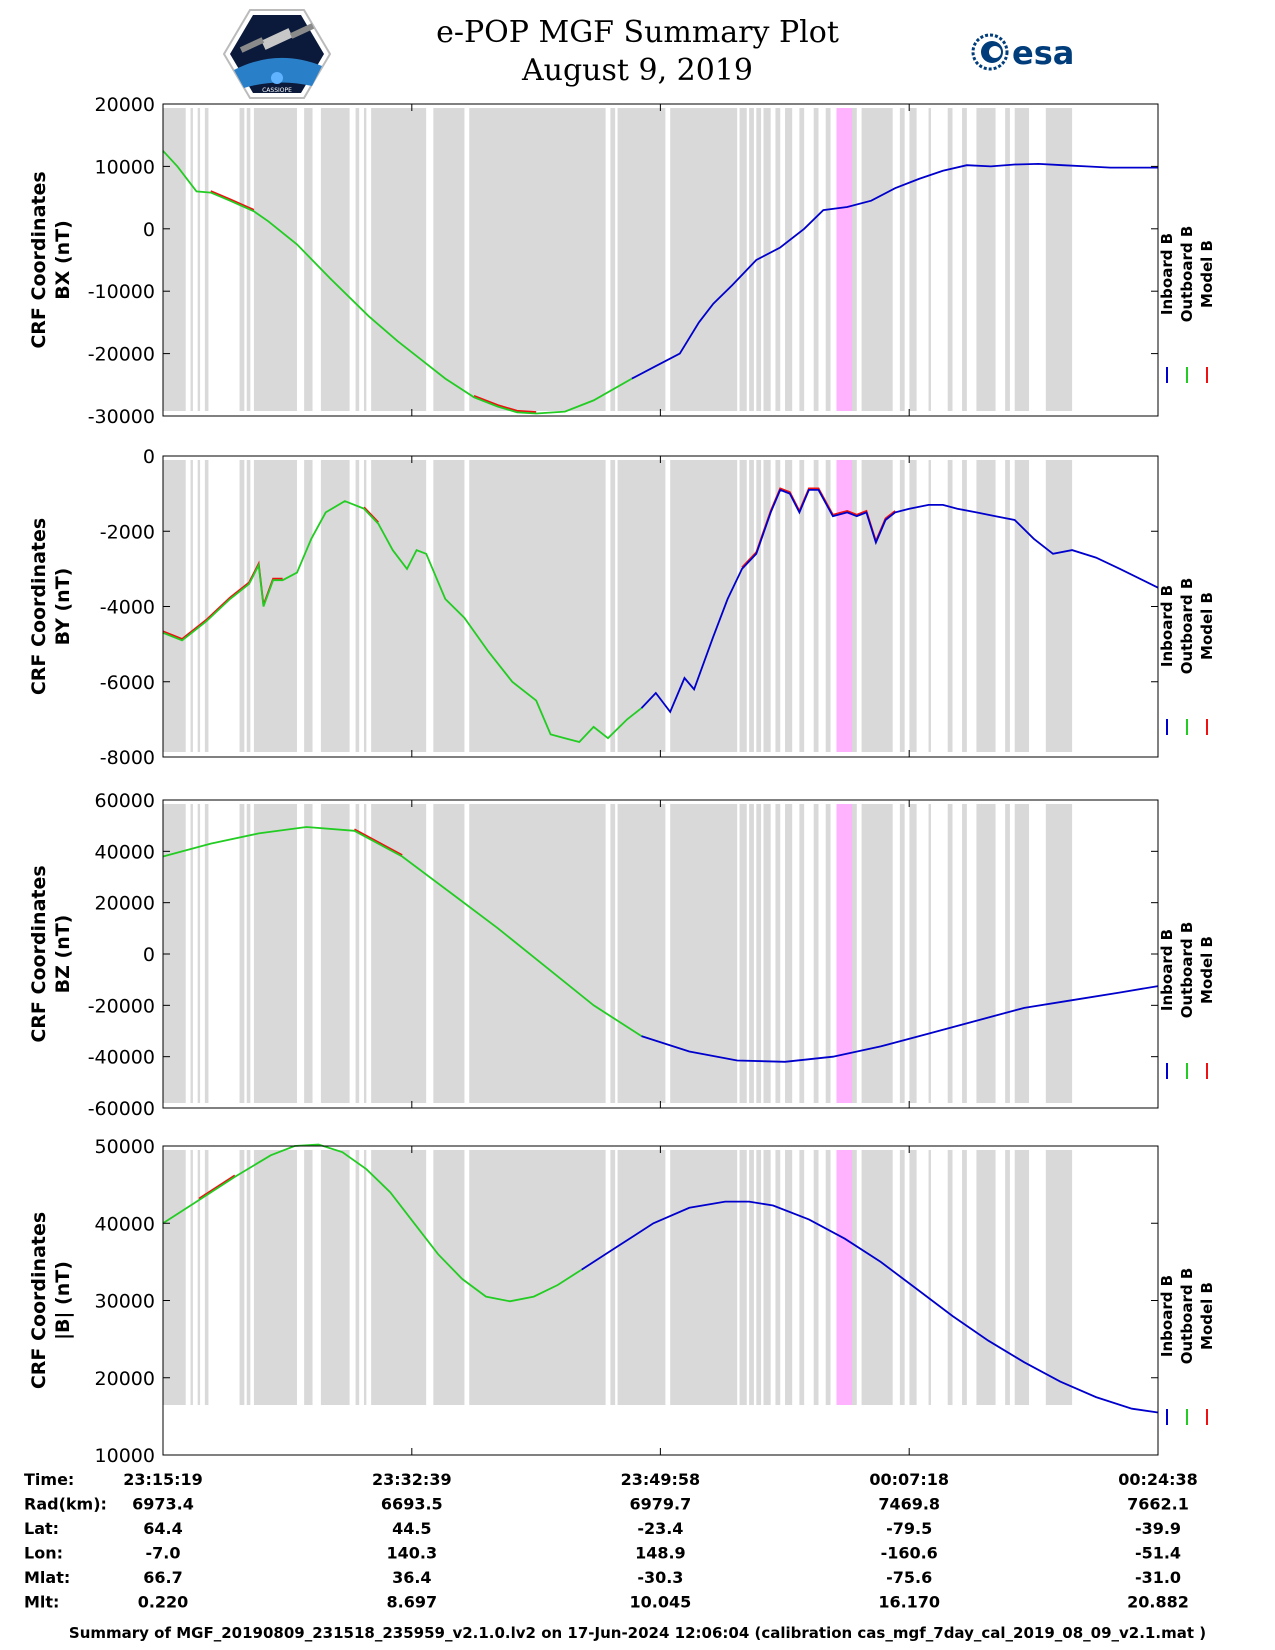 The width and height of the screenshot is (1275, 1650). I want to click on legend-model-label: Model B, so click(1207, 626).